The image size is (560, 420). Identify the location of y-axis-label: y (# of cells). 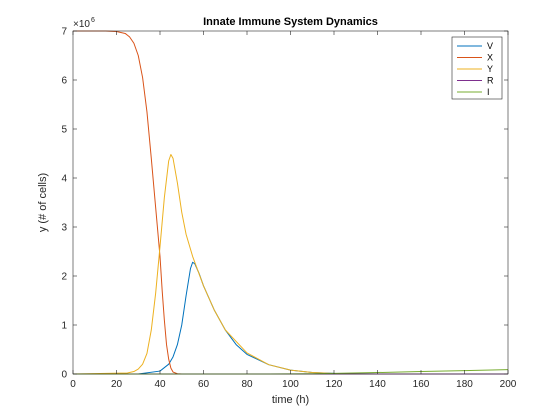
(43, 202).